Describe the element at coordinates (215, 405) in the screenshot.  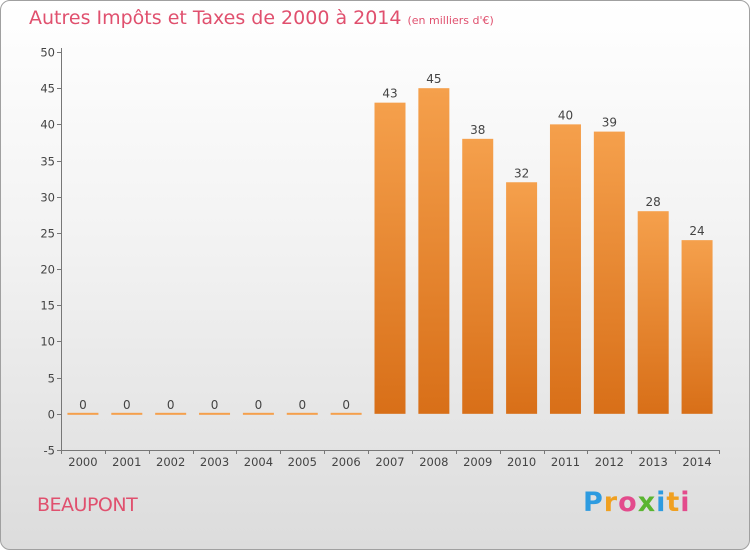
I see `value-label-2003: 0` at that location.